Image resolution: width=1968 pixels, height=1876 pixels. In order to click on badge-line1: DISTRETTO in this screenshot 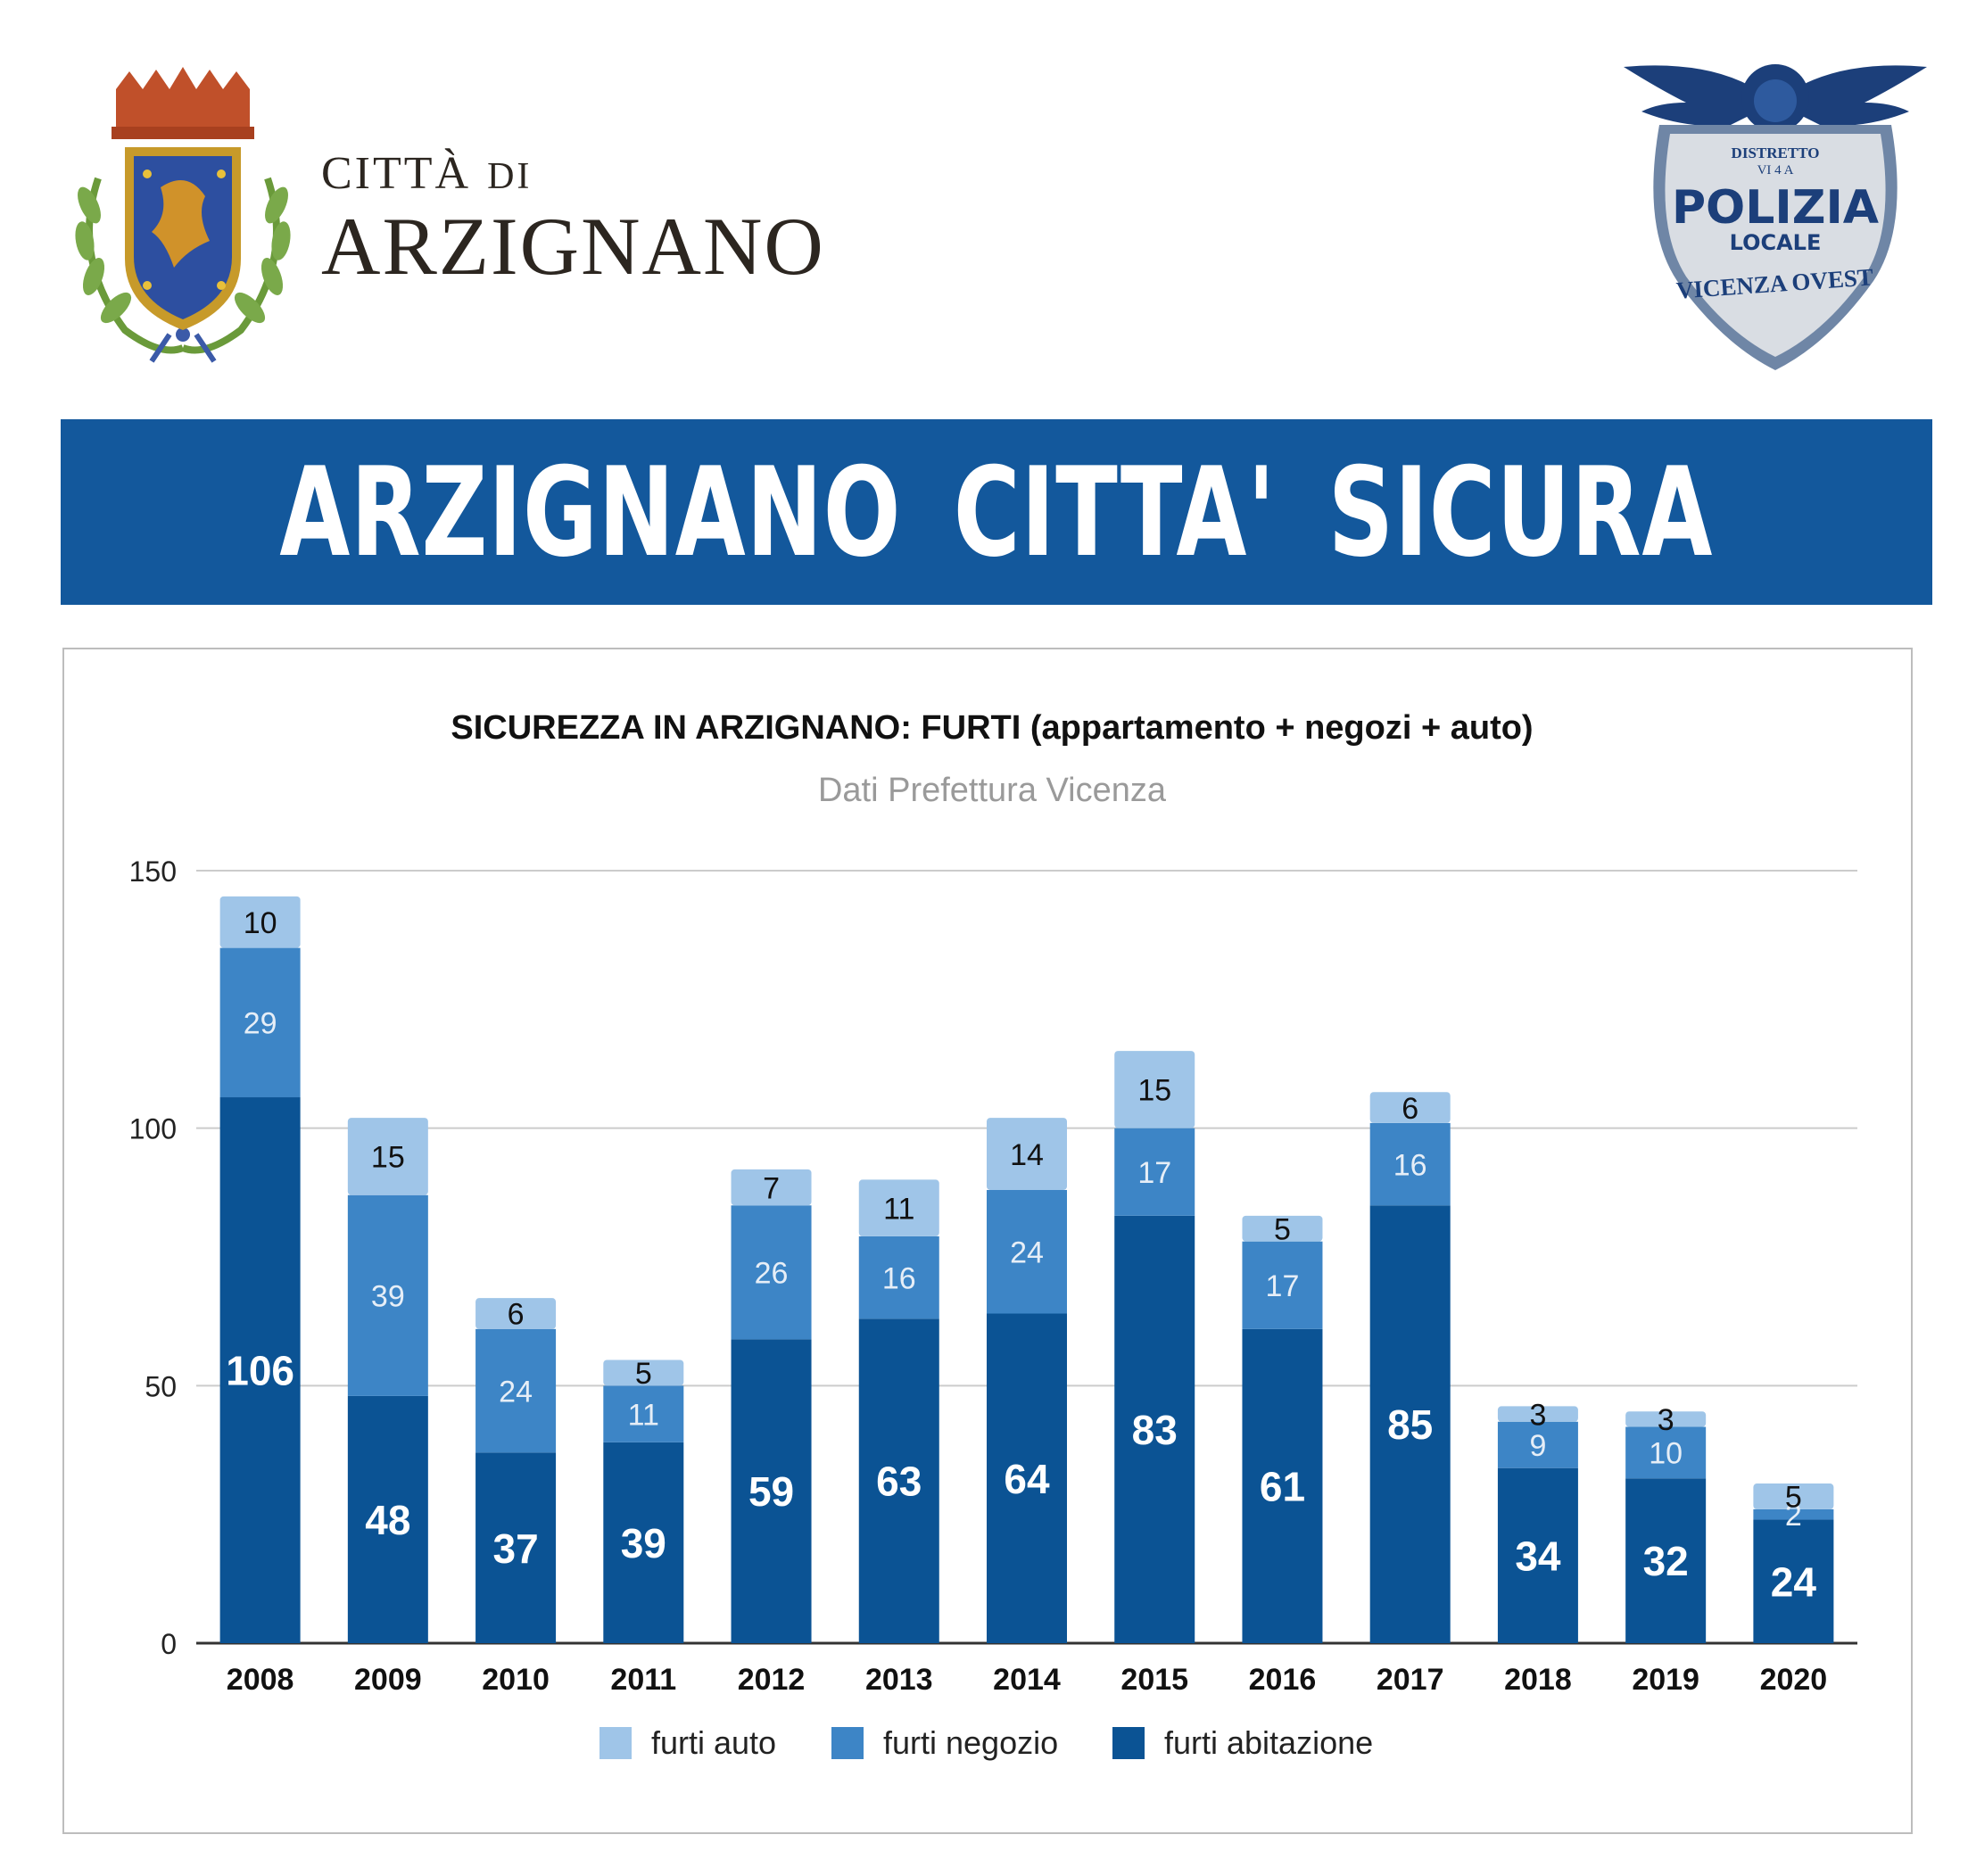, I will do `click(1776, 153)`.